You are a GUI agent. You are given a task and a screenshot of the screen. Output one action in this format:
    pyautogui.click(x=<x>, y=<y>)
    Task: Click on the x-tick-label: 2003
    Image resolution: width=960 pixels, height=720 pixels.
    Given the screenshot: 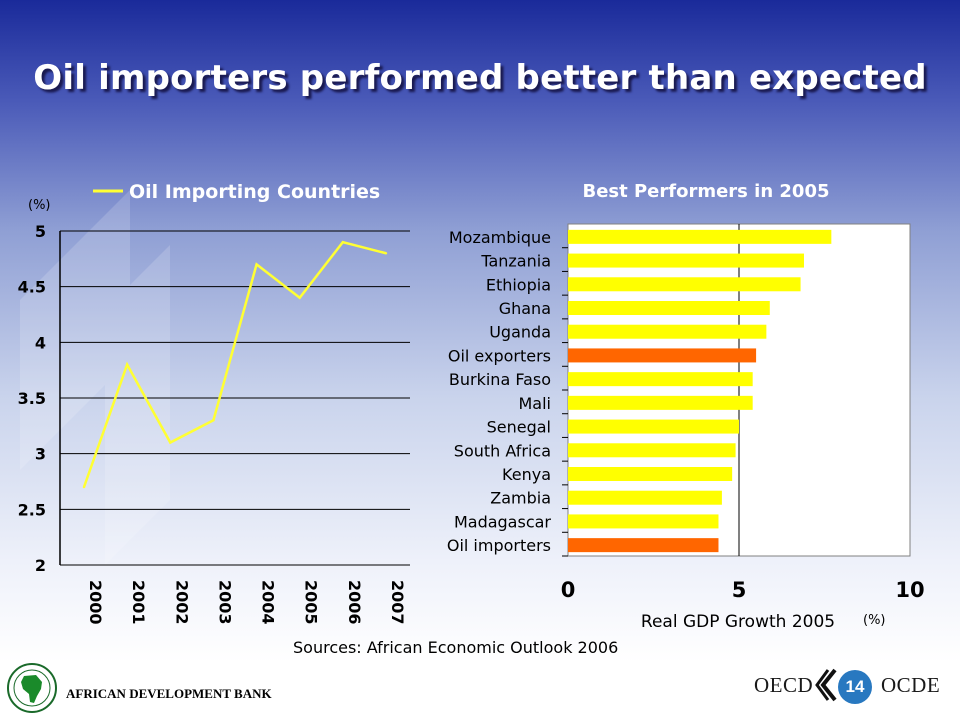 What is the action you would take?
    pyautogui.click(x=224, y=602)
    